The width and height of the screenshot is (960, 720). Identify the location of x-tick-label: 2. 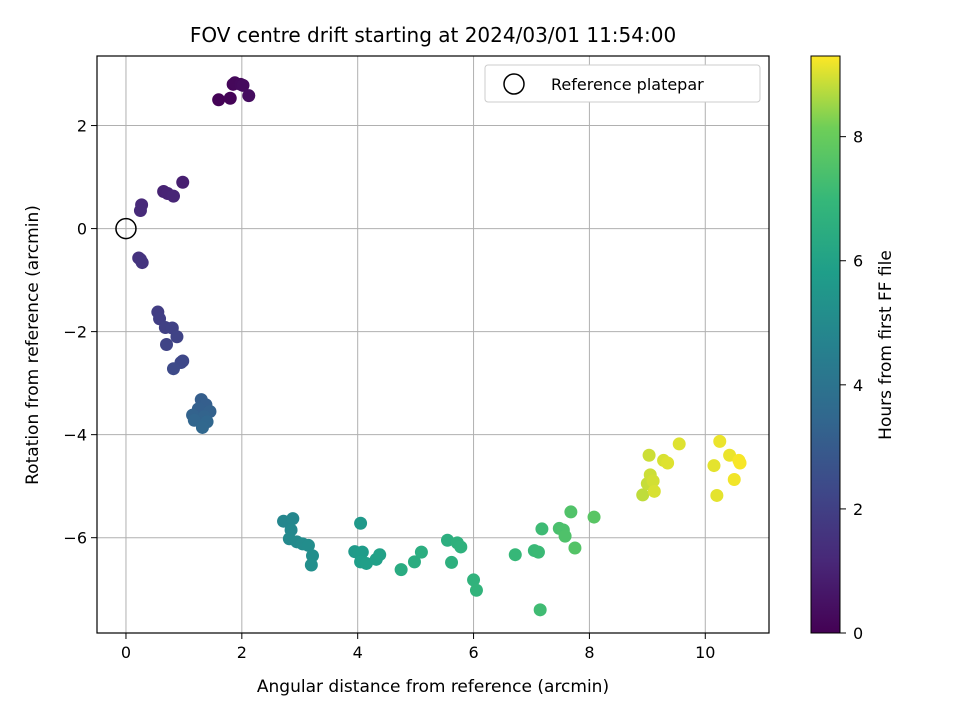
(242, 652).